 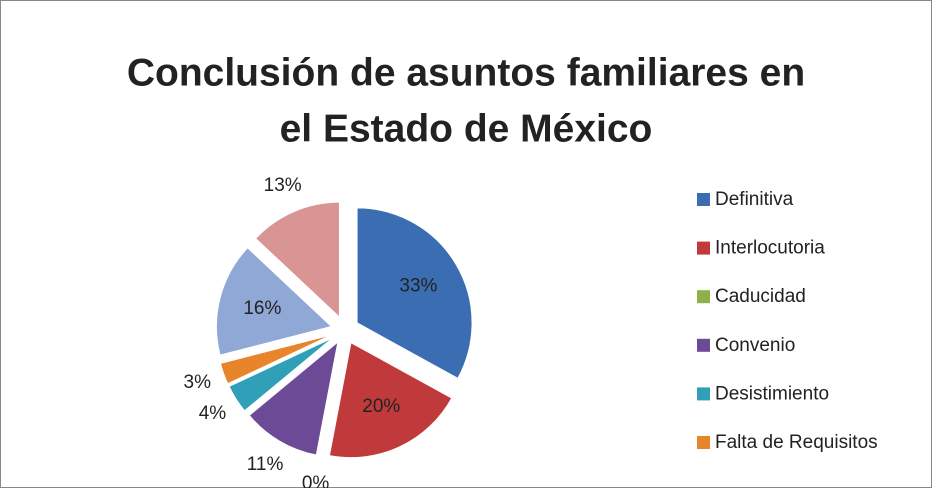 What do you see at coordinates (198, 382) in the screenshot?
I see `data-label: 3%` at bounding box center [198, 382].